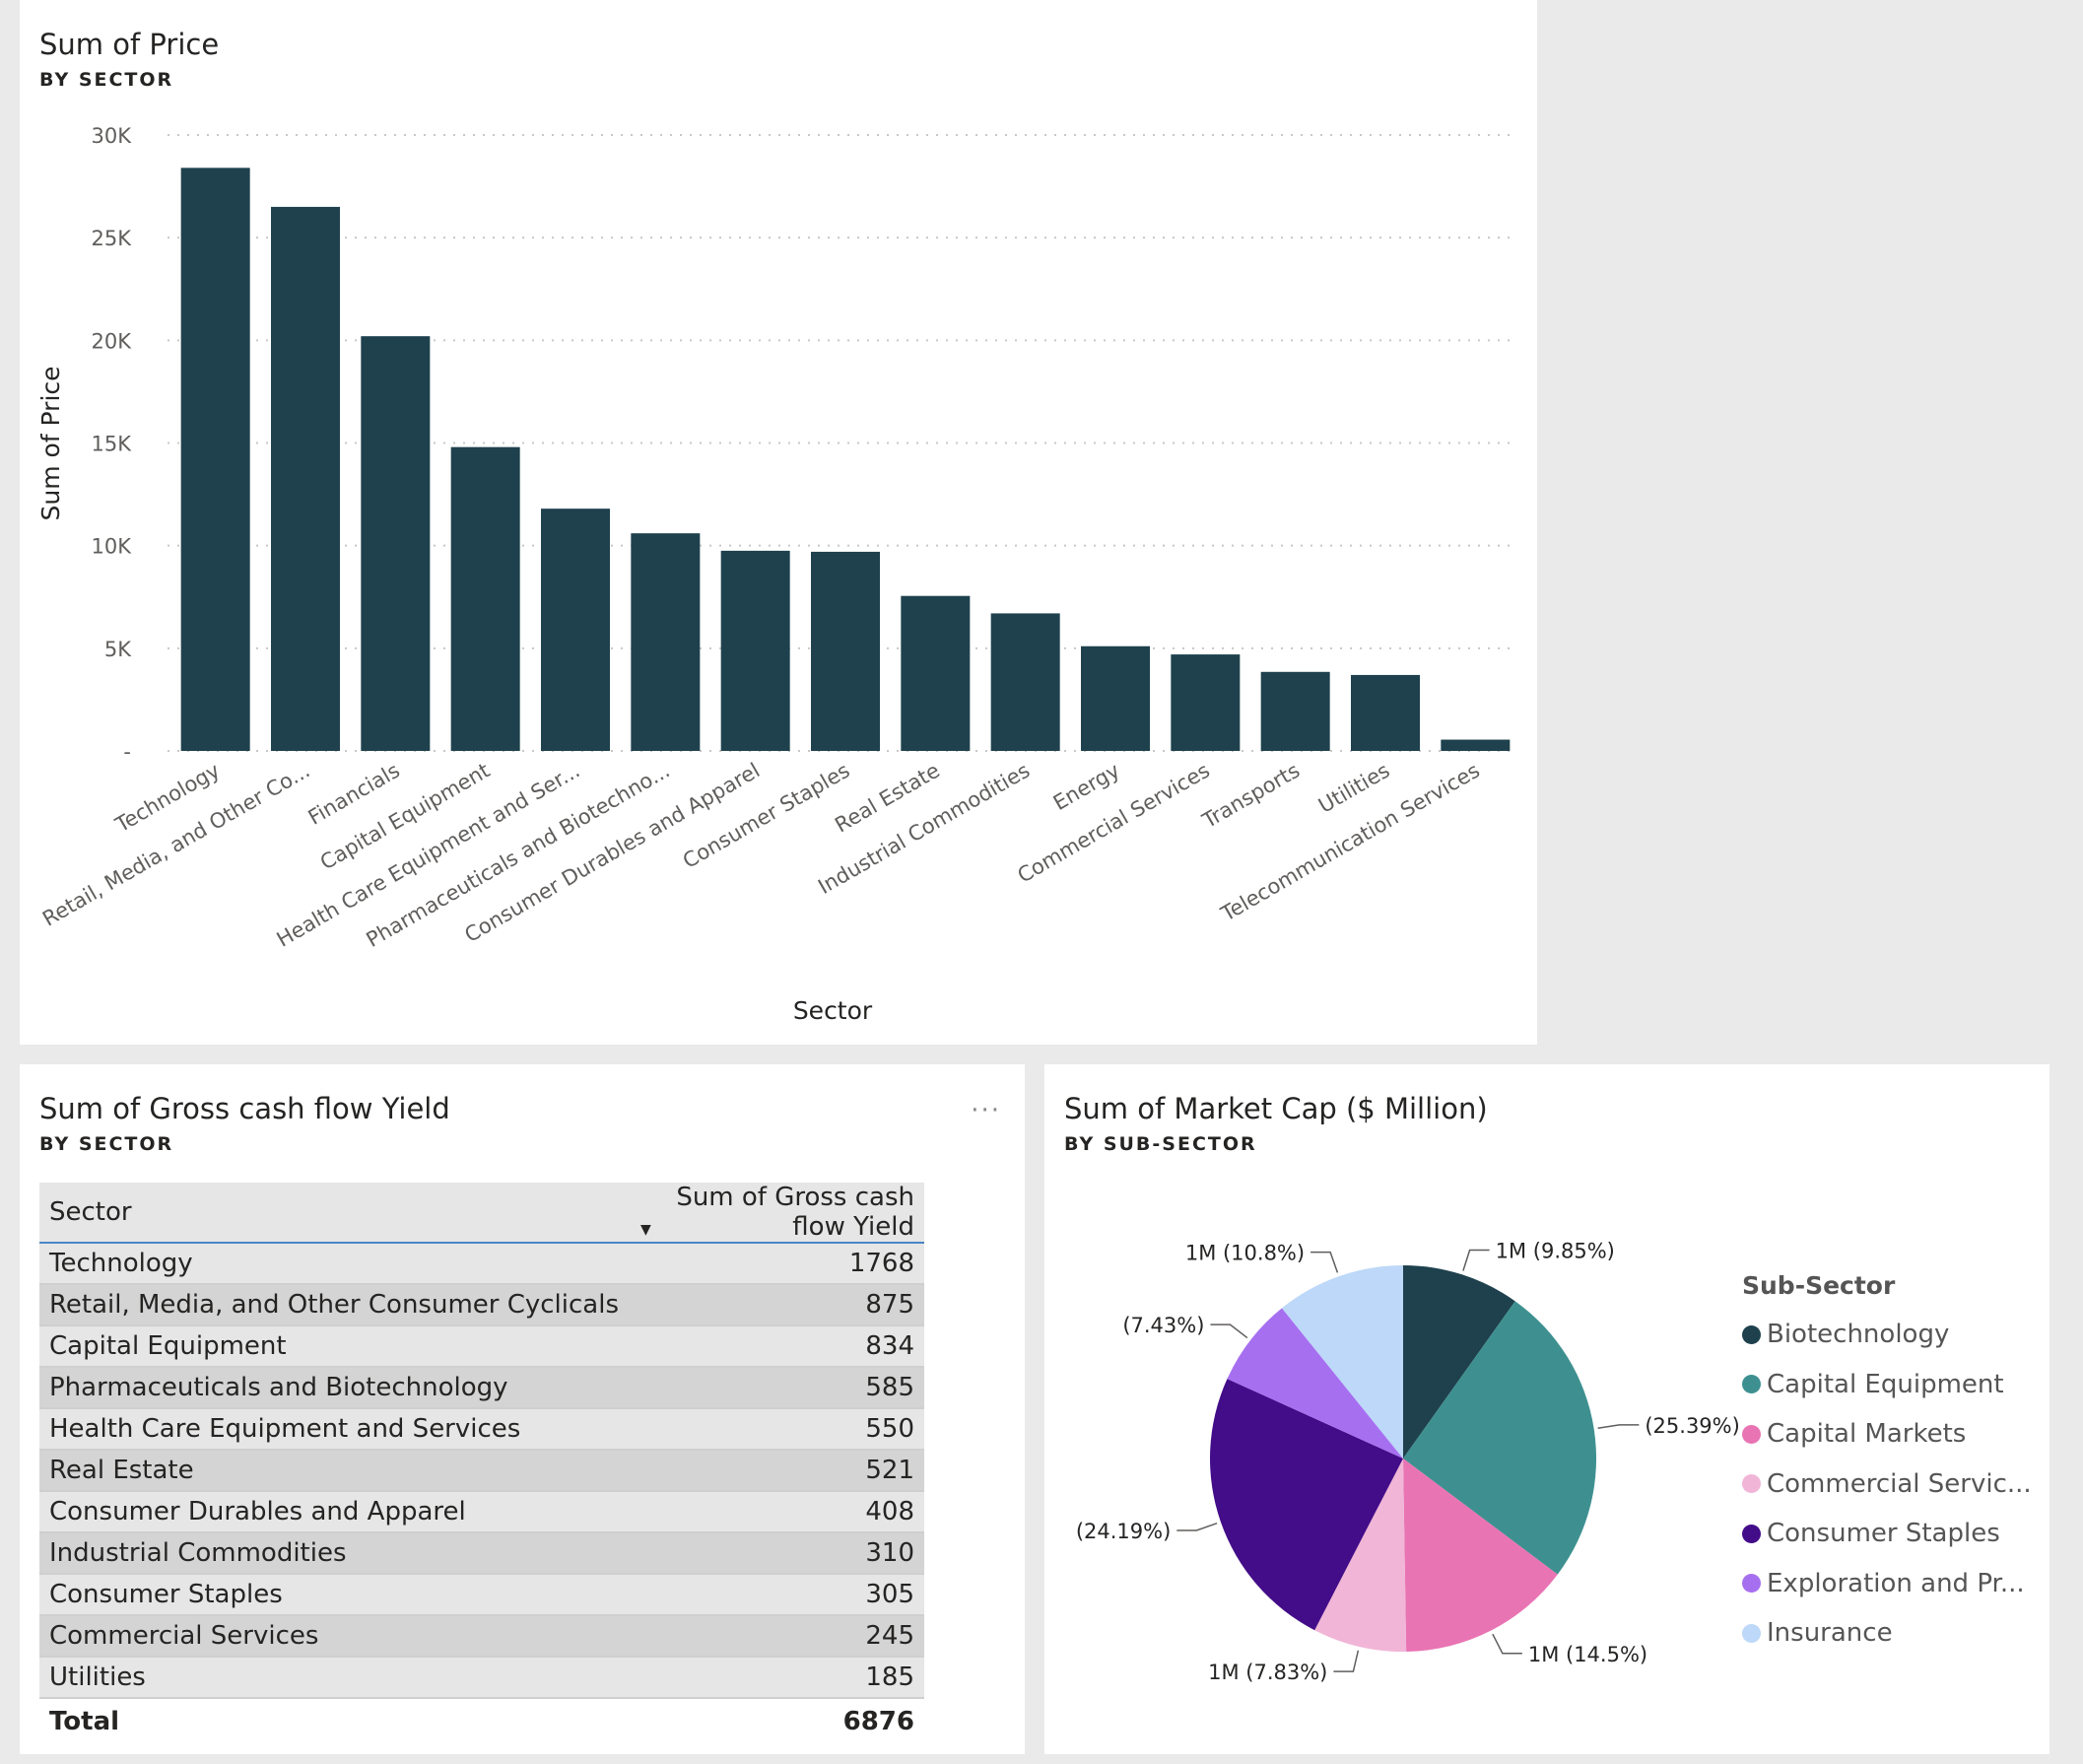 This screenshot has height=1764, width=2083. Describe the element at coordinates (118, 649) in the screenshot. I see `y-tick-label: 5K` at that location.